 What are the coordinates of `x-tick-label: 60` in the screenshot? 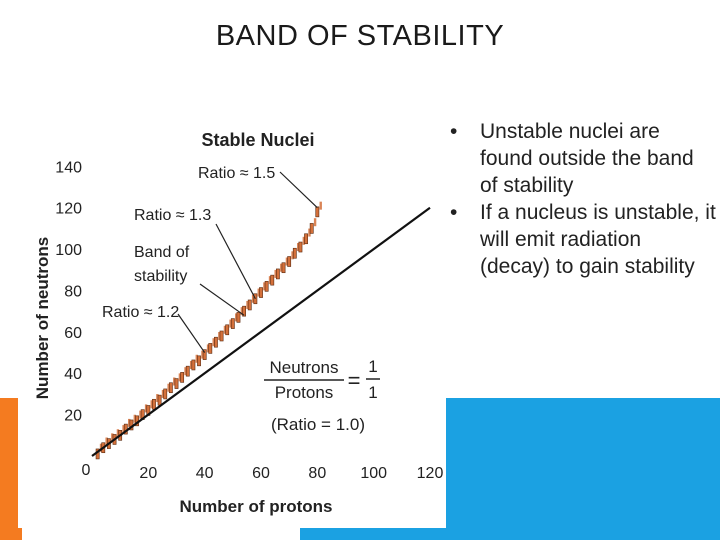 It's located at (261, 473).